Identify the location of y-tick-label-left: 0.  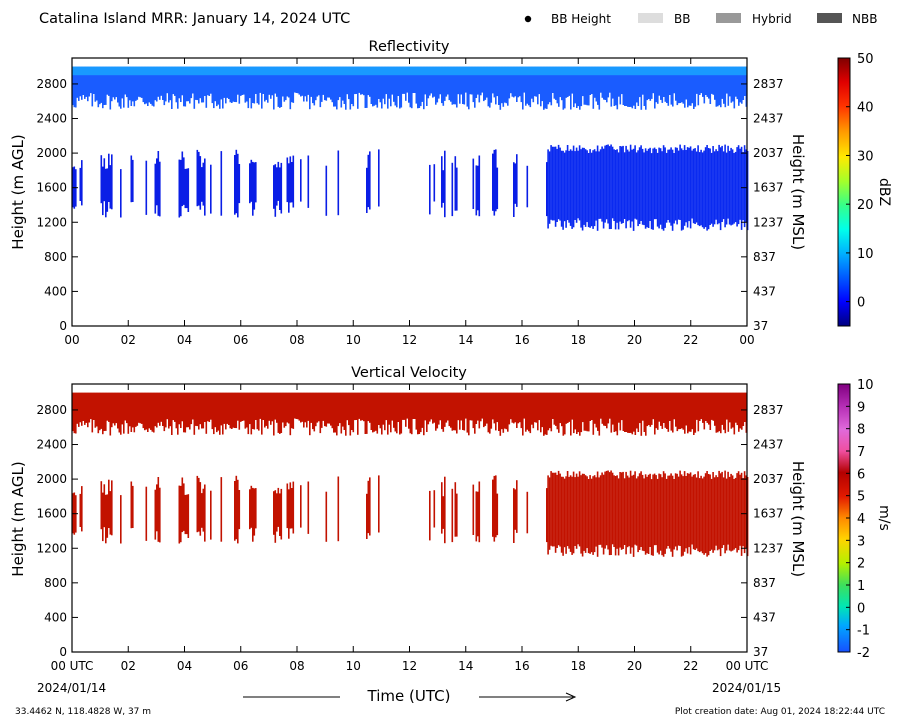
(63, 326).